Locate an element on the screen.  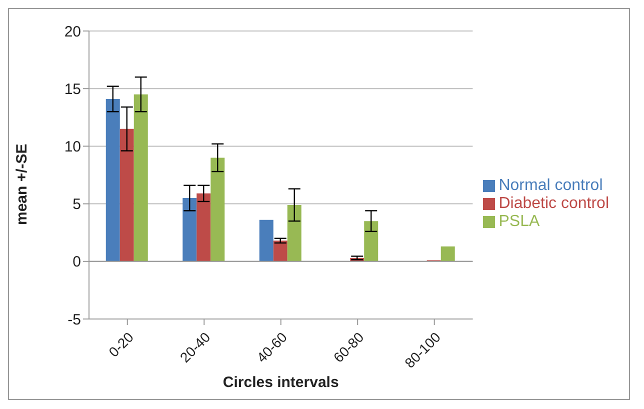
y-tick-label: 5 is located at coordinates (76, 205).